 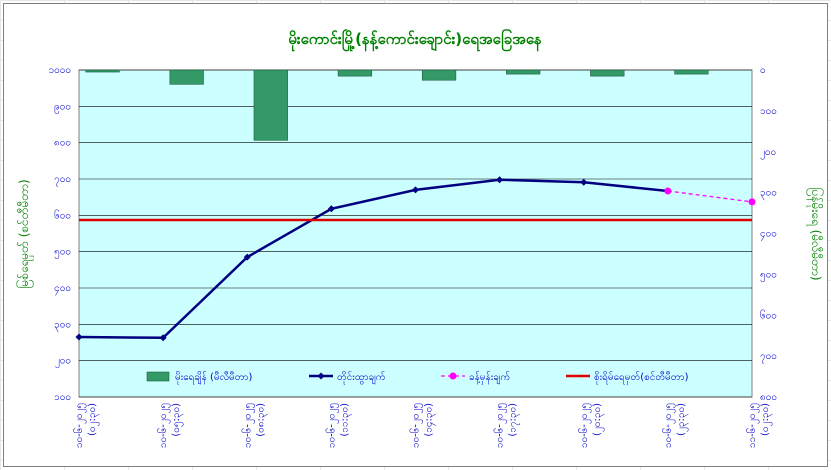 What do you see at coordinates (170, 425) in the screenshot?
I see `x-tick-label: ၁၀-၆-၂၀၂၅ (၀၅:၃၀)` at bounding box center [170, 425].